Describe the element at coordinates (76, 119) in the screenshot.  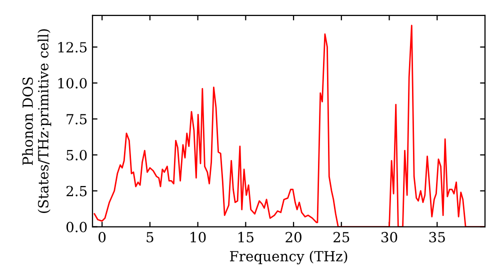
I see `y-tick-label: 7.5` at that location.